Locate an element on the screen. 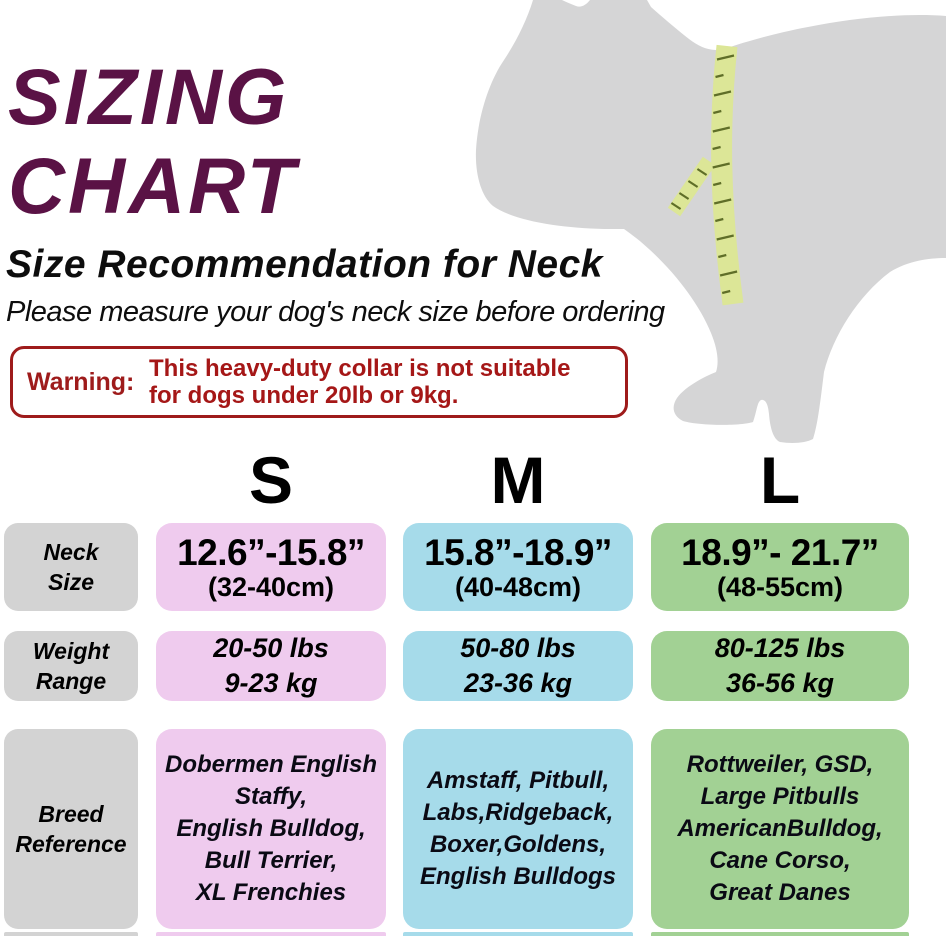  column-header-s: S is located at coordinates (271, 480).